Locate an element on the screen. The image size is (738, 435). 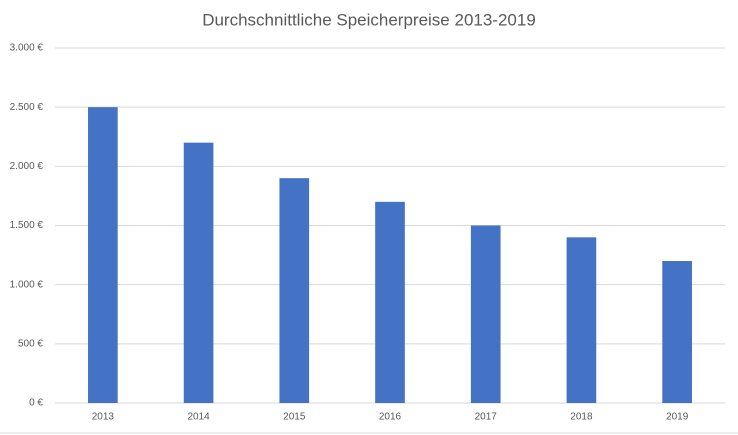
y-tick-label: 2.000 € is located at coordinates (27, 166).